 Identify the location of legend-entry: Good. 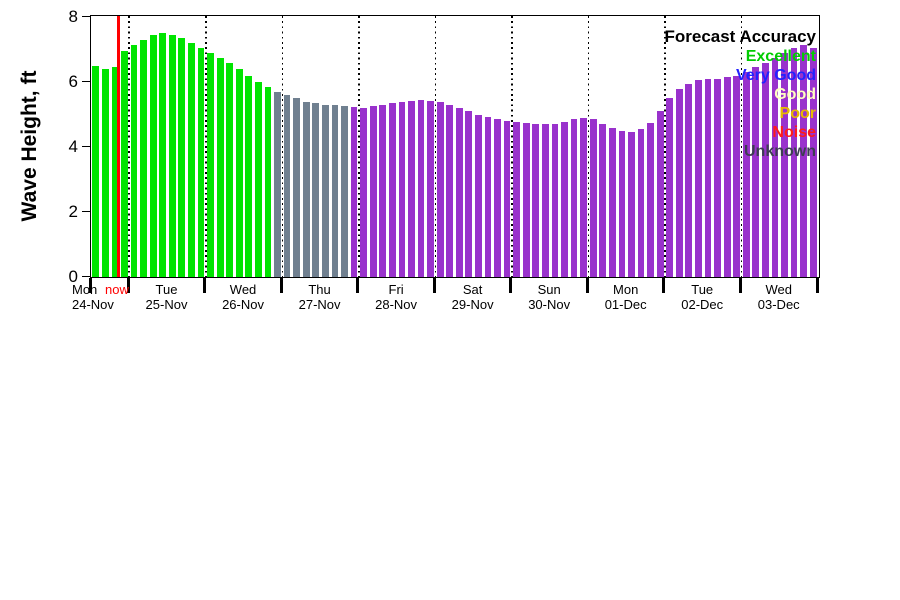
(795, 94).